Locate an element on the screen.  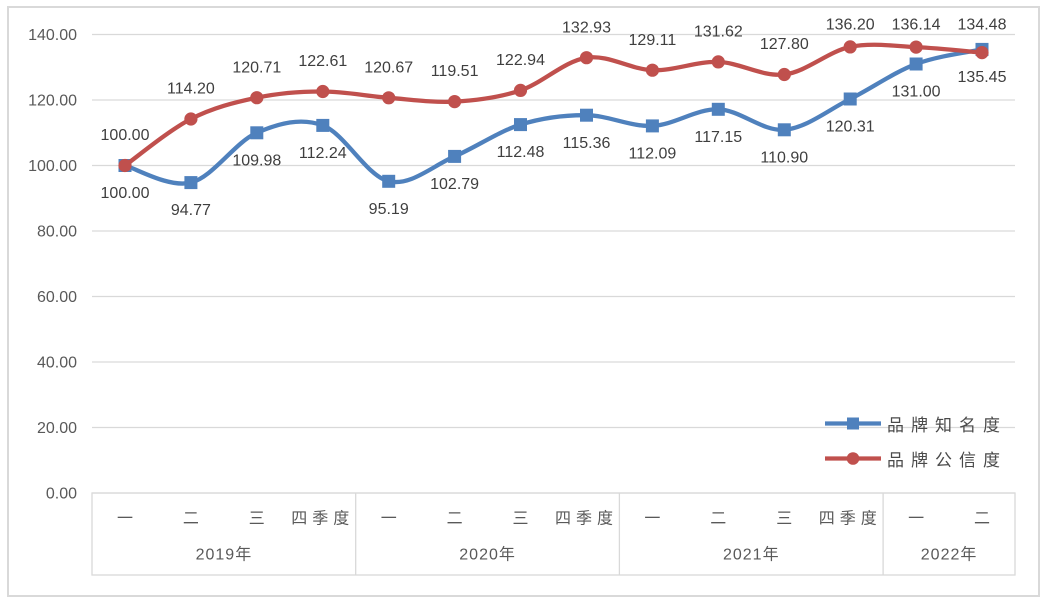
y-tick-label: 120.00 is located at coordinates (52, 101).